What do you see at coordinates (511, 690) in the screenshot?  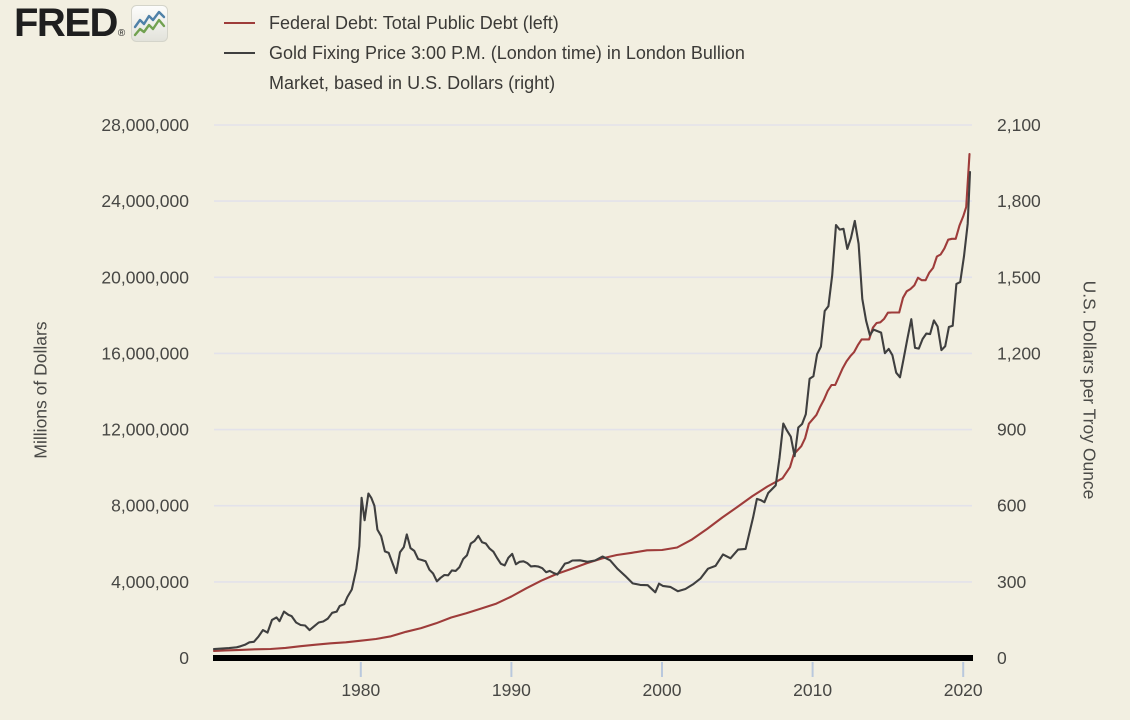 I see `x-tick-label: 1990` at bounding box center [511, 690].